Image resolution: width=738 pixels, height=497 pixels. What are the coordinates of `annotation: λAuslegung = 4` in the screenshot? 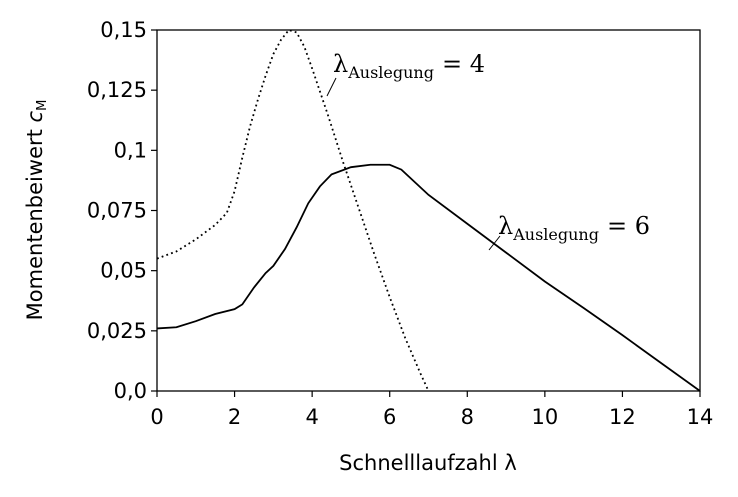 It's located at (409, 66).